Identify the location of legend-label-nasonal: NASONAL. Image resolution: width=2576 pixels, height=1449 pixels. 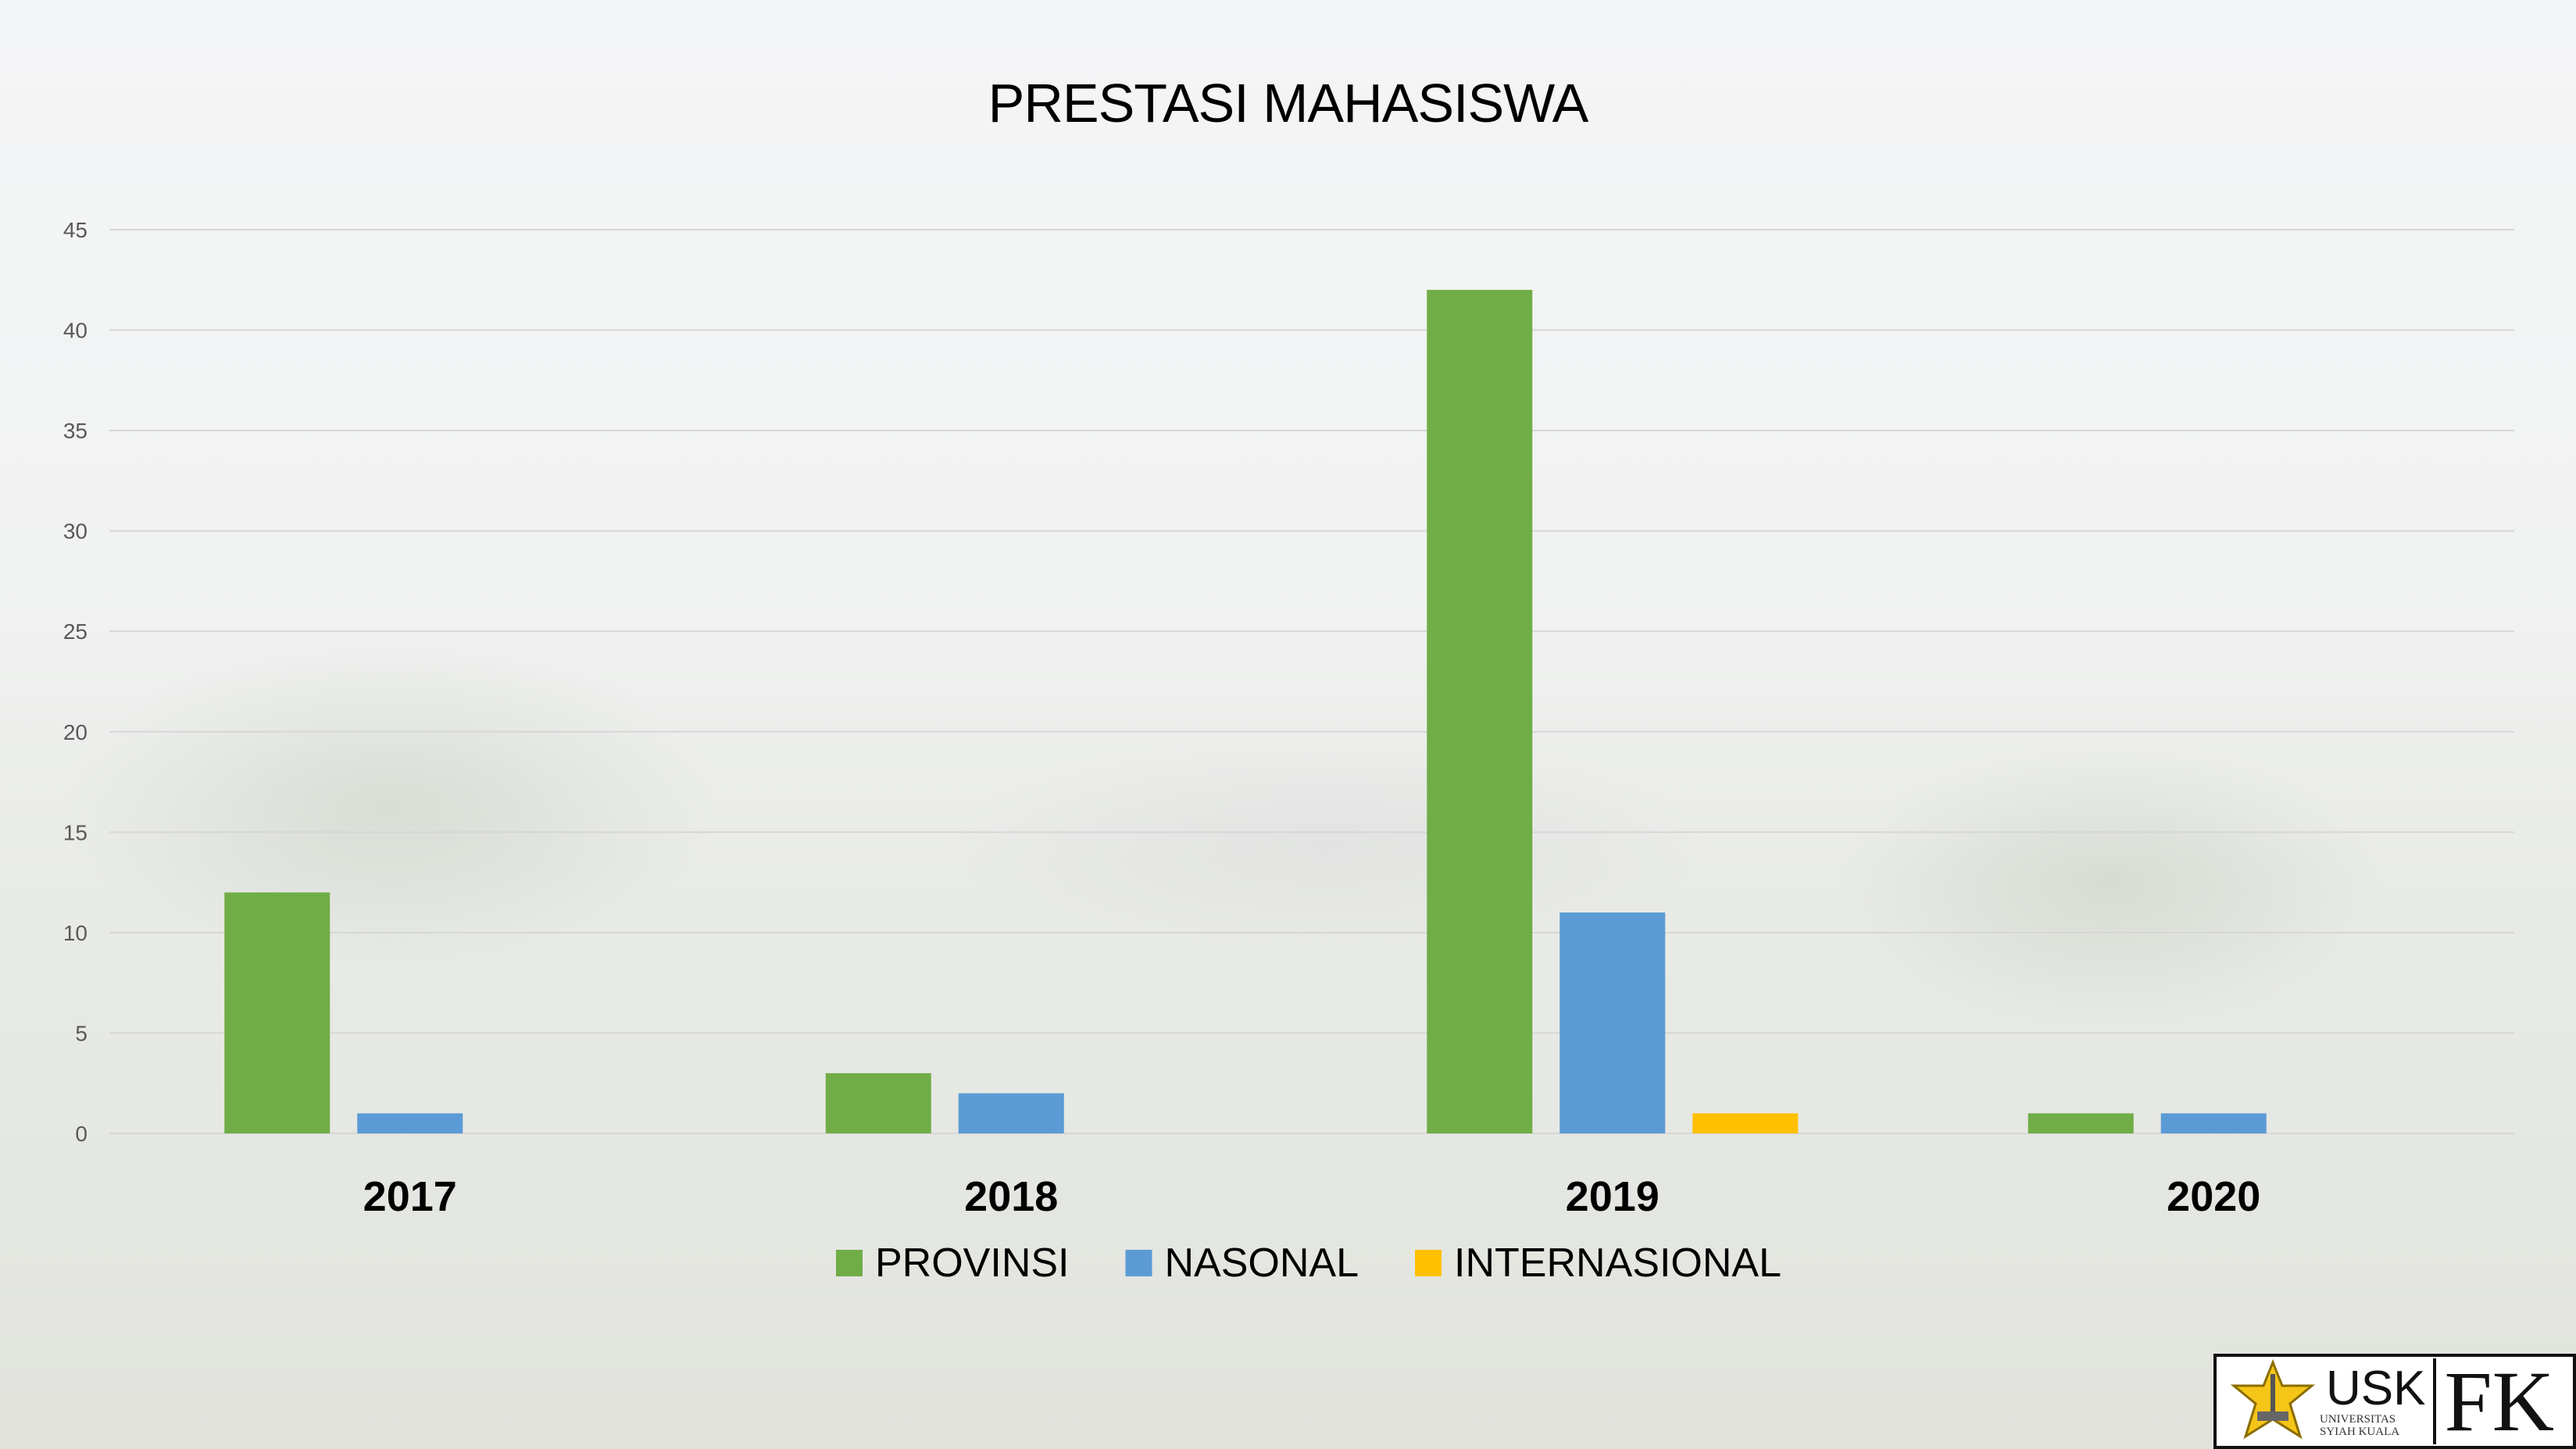
(1262, 1263).